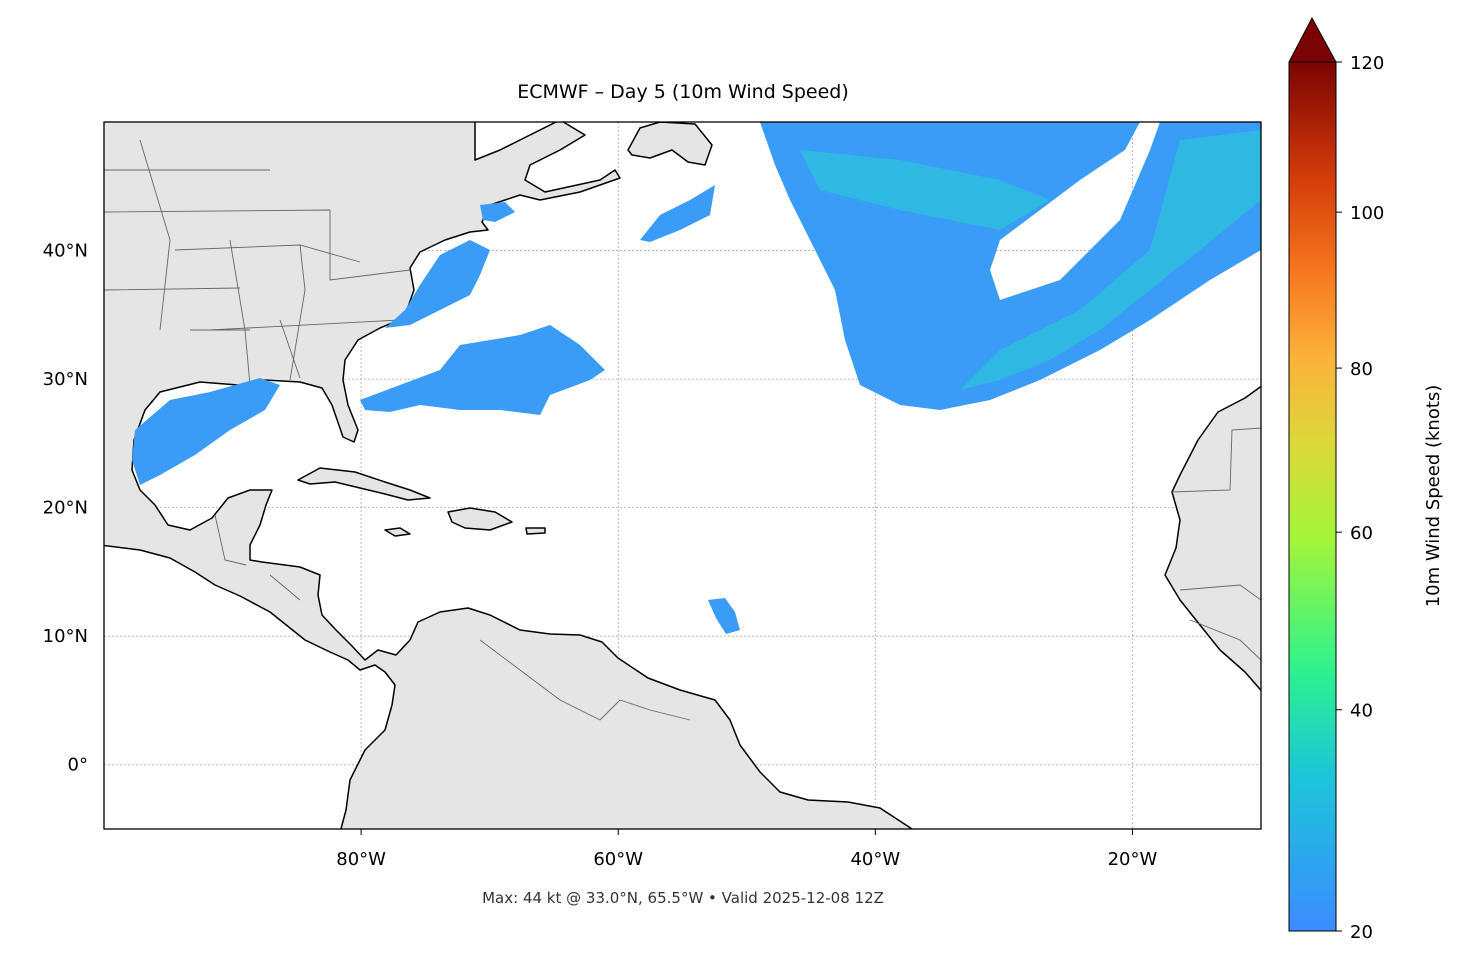  What do you see at coordinates (1361, 533) in the screenshot?
I see `colorbar-tick-label: 60` at bounding box center [1361, 533].